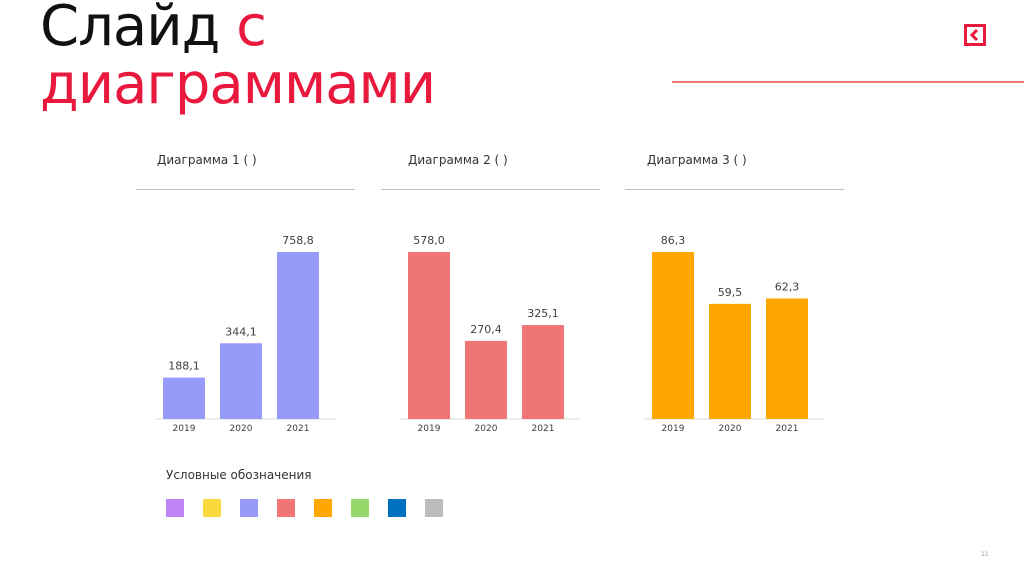  What do you see at coordinates (673, 240) in the screenshot?
I see `data-label: 86,3` at bounding box center [673, 240].